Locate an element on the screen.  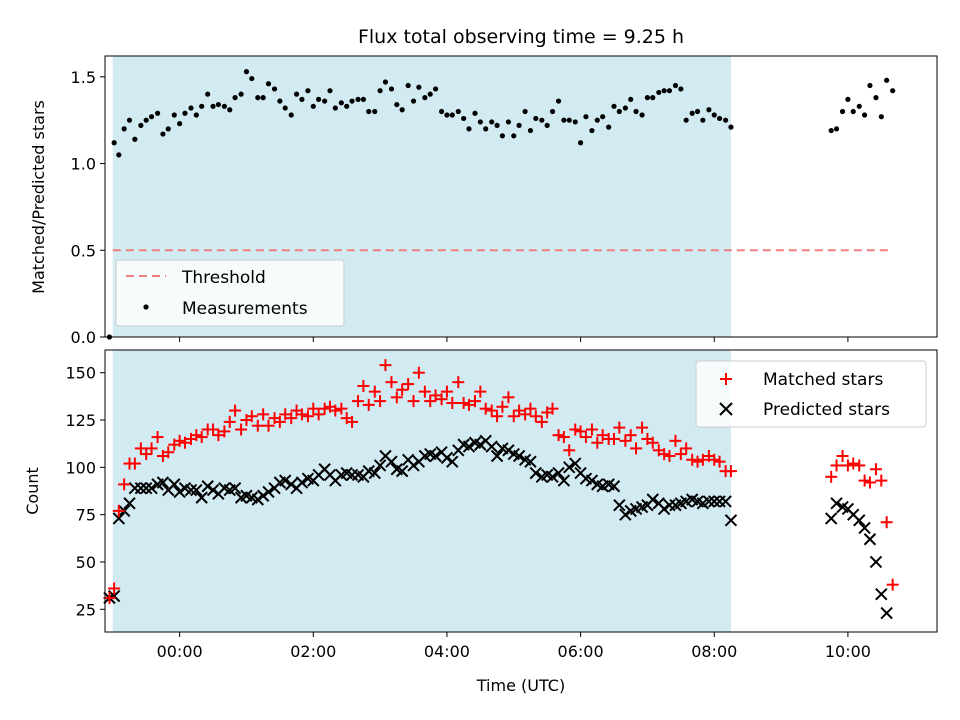
x-tick-label: 00:00 is located at coordinates (180, 651).